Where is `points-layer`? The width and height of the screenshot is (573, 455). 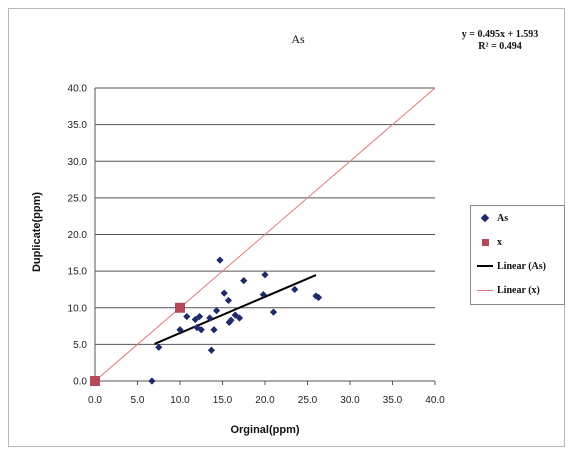 points-layer is located at coordinates (206, 321).